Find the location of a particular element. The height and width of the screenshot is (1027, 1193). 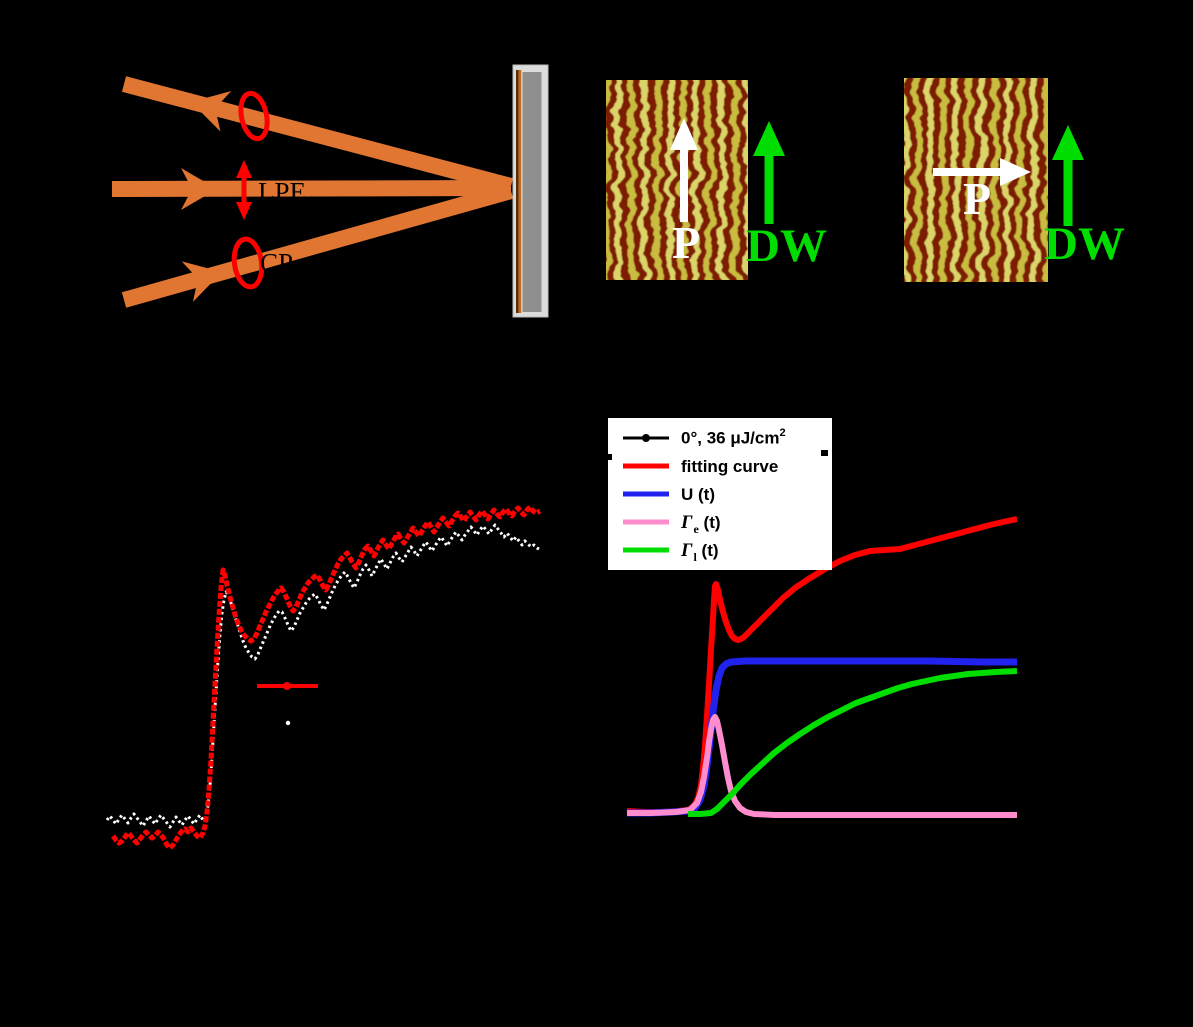

right-plot-legend: 0°, 36 μJ/cm2 fitting curve U (t) Γe (t) is located at coordinates (718, 494).